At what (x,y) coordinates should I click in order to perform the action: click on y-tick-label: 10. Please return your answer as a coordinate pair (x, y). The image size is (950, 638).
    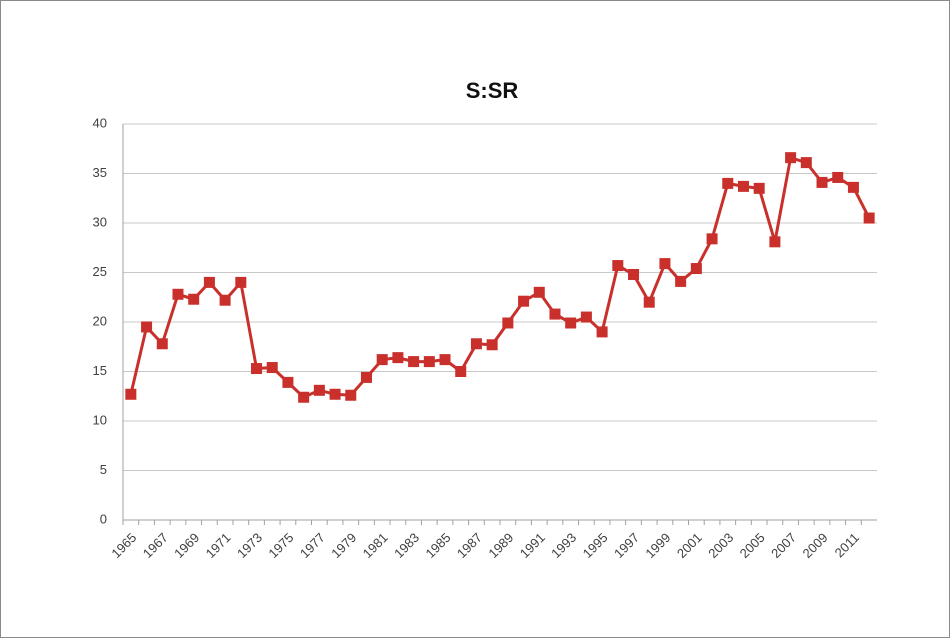
    Looking at the image, I should click on (100, 419).